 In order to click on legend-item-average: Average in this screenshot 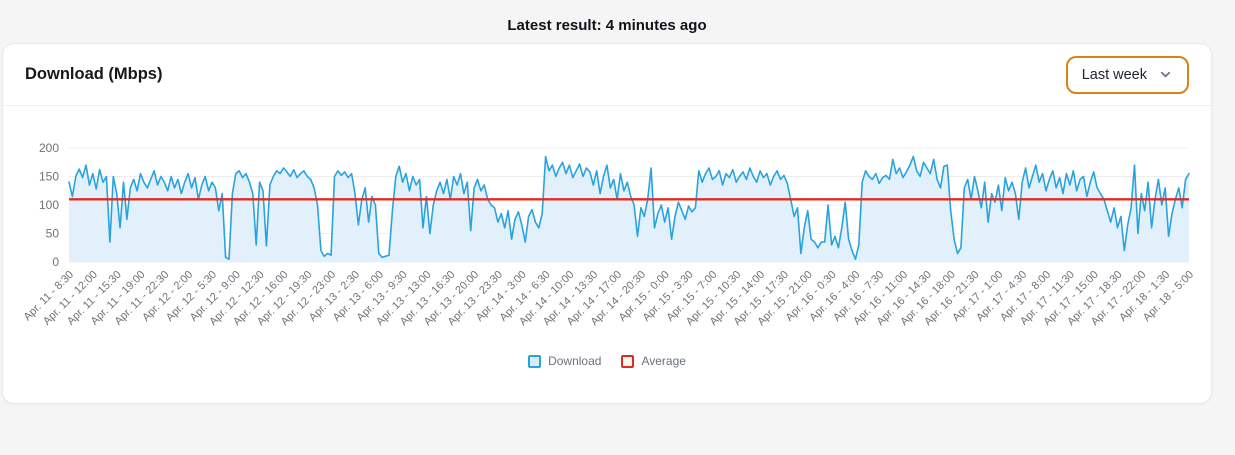, I will do `click(653, 361)`.